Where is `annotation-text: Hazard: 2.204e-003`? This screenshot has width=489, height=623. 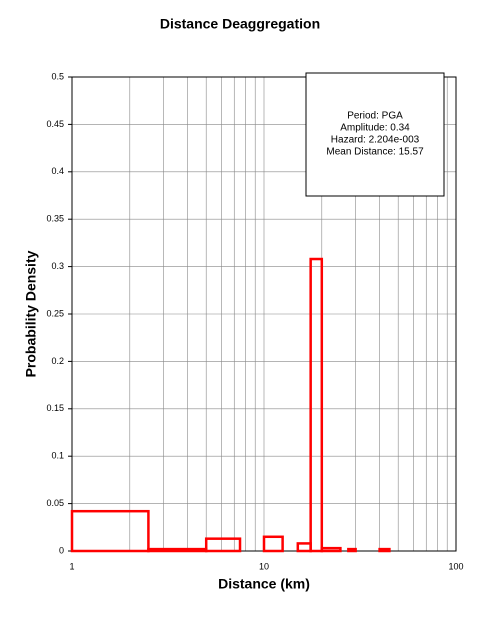 annotation-text: Hazard: 2.204e-003 is located at coordinates (375, 140).